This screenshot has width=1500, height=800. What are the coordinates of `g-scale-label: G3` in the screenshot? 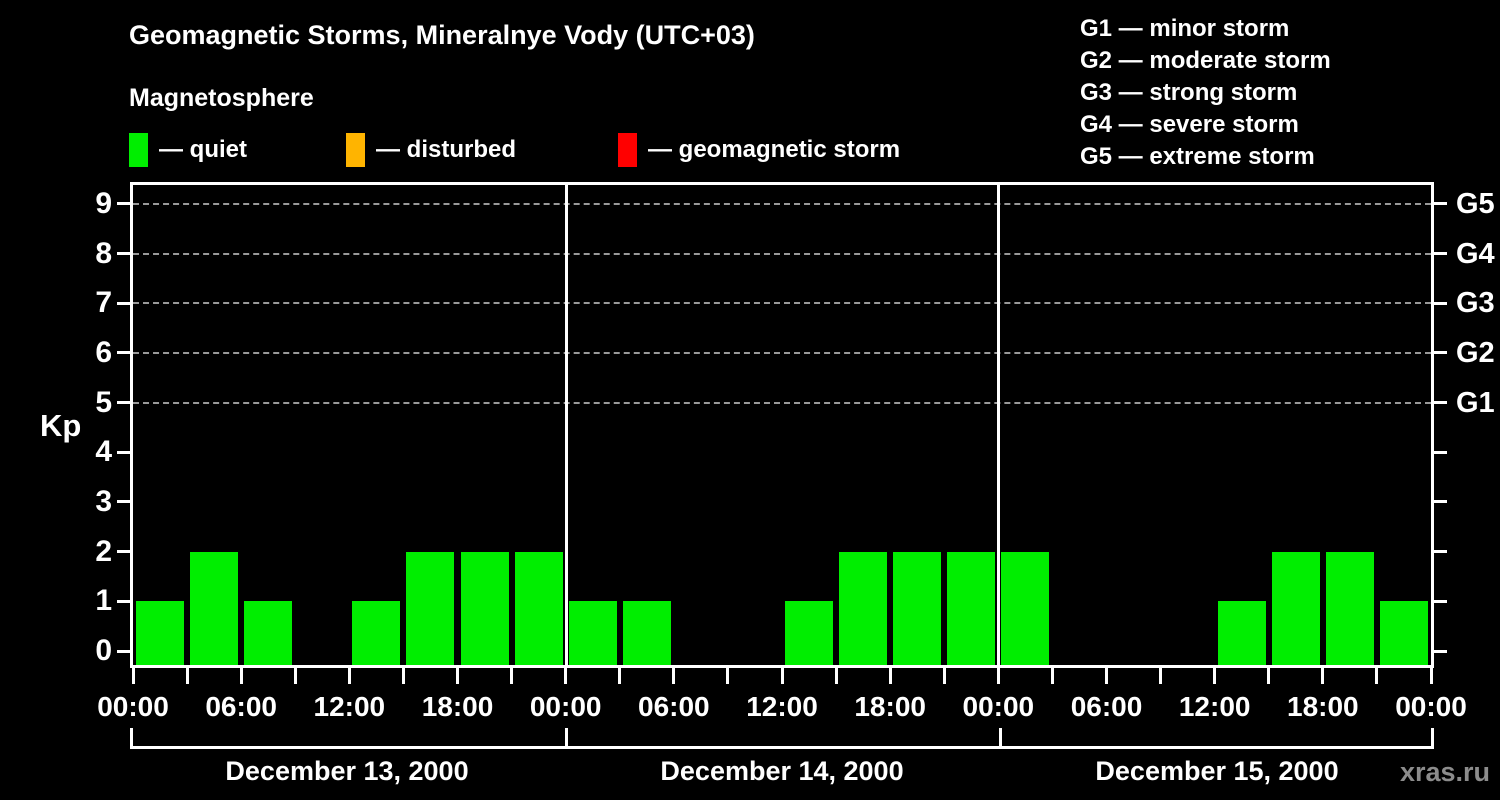 It's located at (1475, 303).